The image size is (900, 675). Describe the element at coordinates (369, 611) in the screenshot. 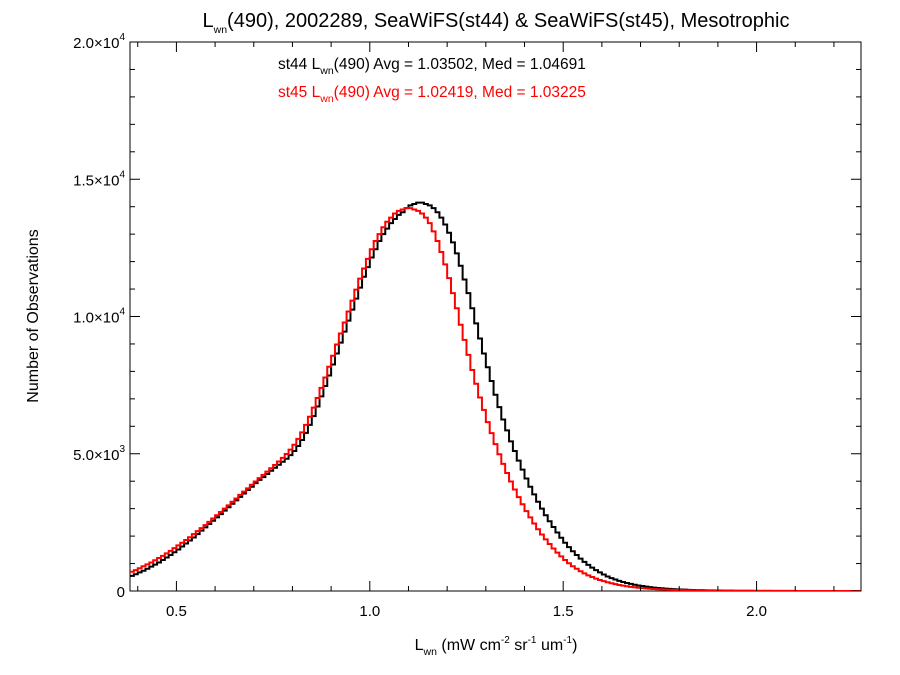

I see `x-tick-label: 1.0` at that location.